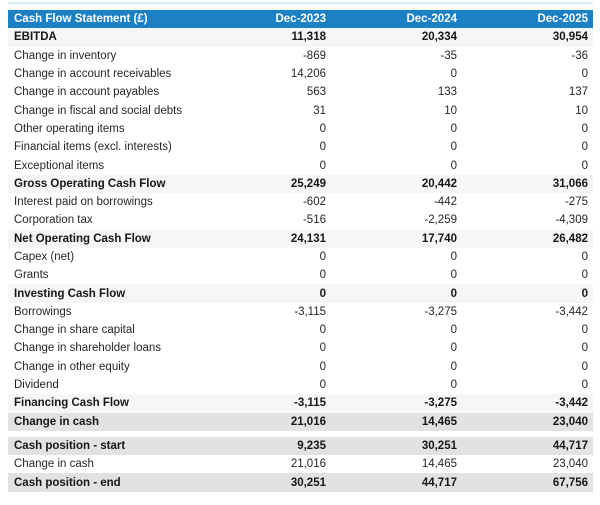 The height and width of the screenshot is (505, 600). What do you see at coordinates (439, 37) in the screenshot?
I see `row-value: 20,334` at bounding box center [439, 37].